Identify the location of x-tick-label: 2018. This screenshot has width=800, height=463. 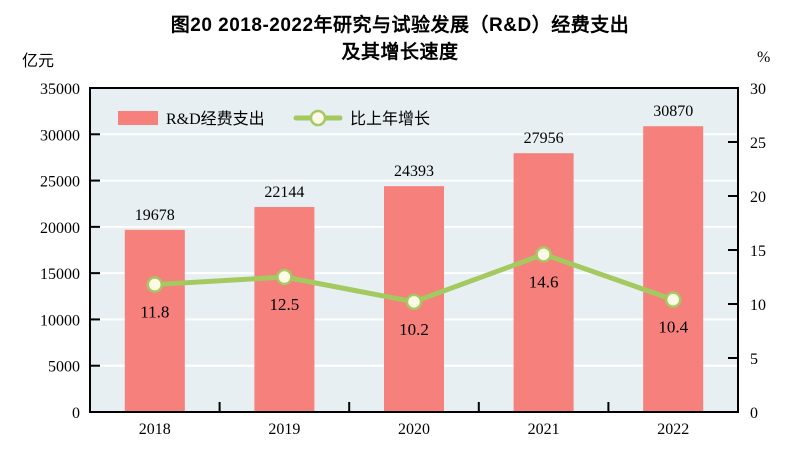
(155, 429).